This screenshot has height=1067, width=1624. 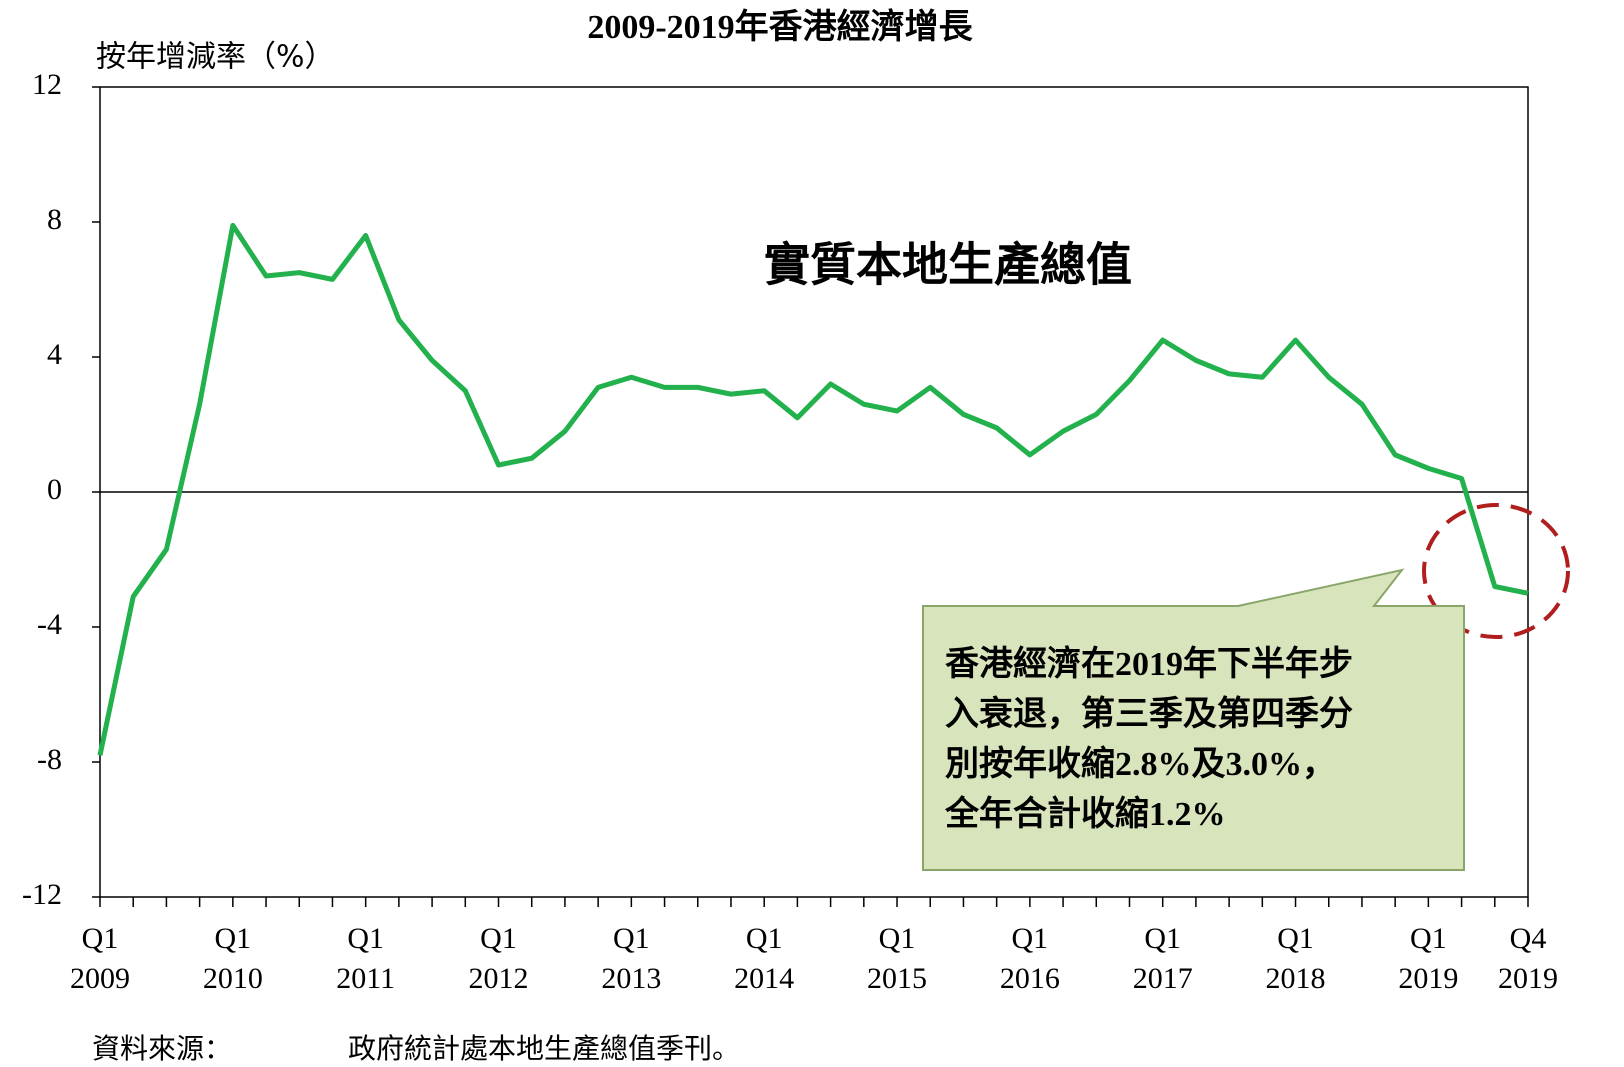 What do you see at coordinates (897, 958) in the screenshot?
I see `x-tick-label: Q1 2015` at bounding box center [897, 958].